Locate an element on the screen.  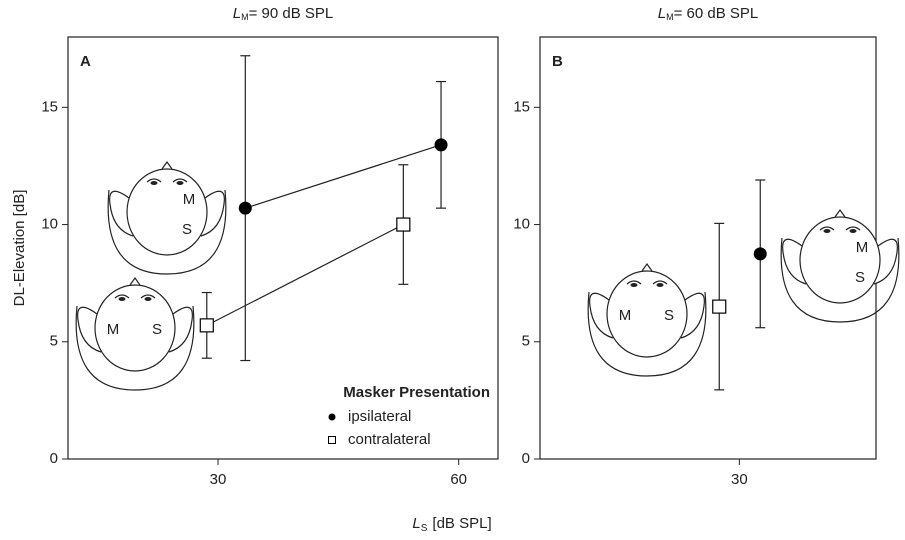
x-tick-label: 60 is located at coordinates (458, 479).